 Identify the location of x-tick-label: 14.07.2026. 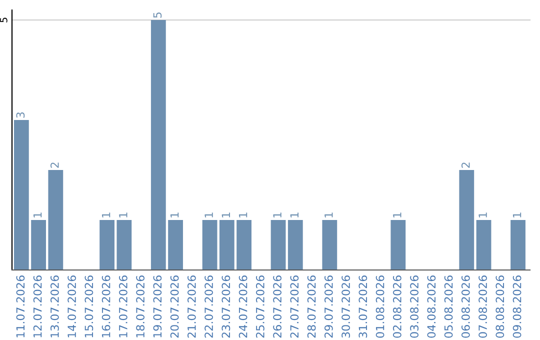
(72, 307).